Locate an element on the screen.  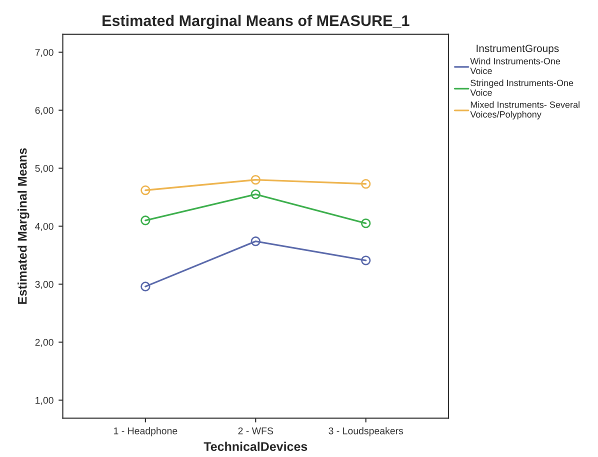
x-tick-label: 3 - Loudspeakers is located at coordinates (366, 431).